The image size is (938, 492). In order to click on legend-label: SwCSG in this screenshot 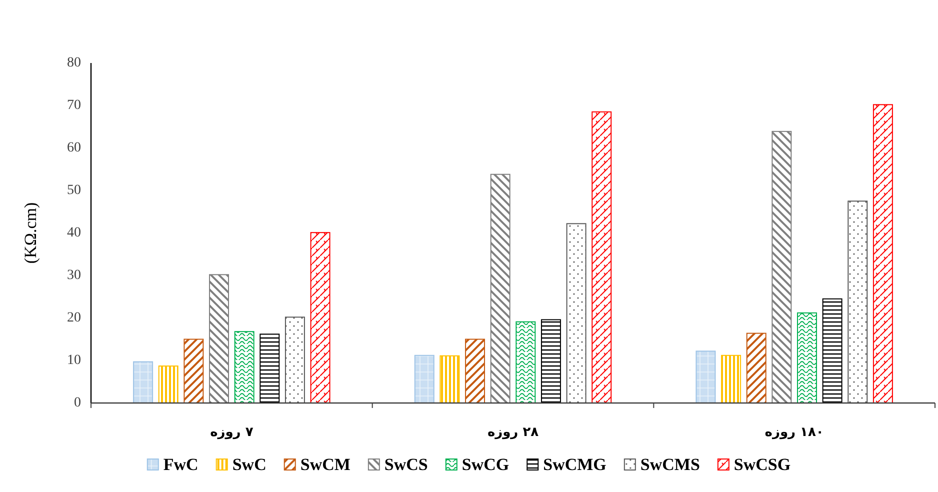, I will do `click(762, 464)`.